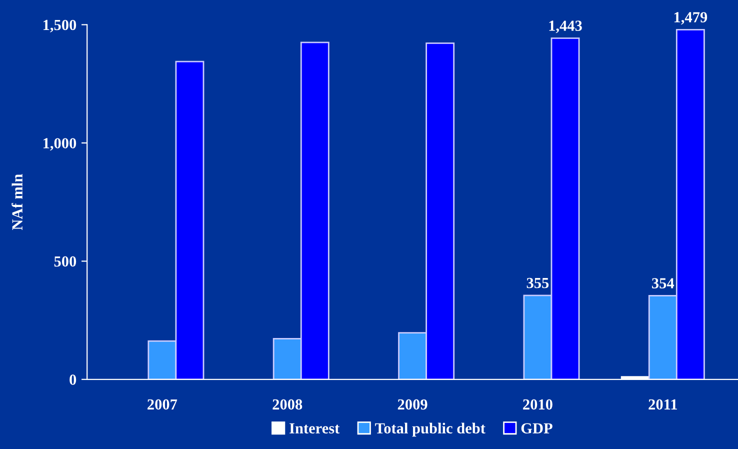 This screenshot has width=738, height=449. What do you see at coordinates (287, 404) in the screenshot?
I see `x-tick-label: 2008` at bounding box center [287, 404].